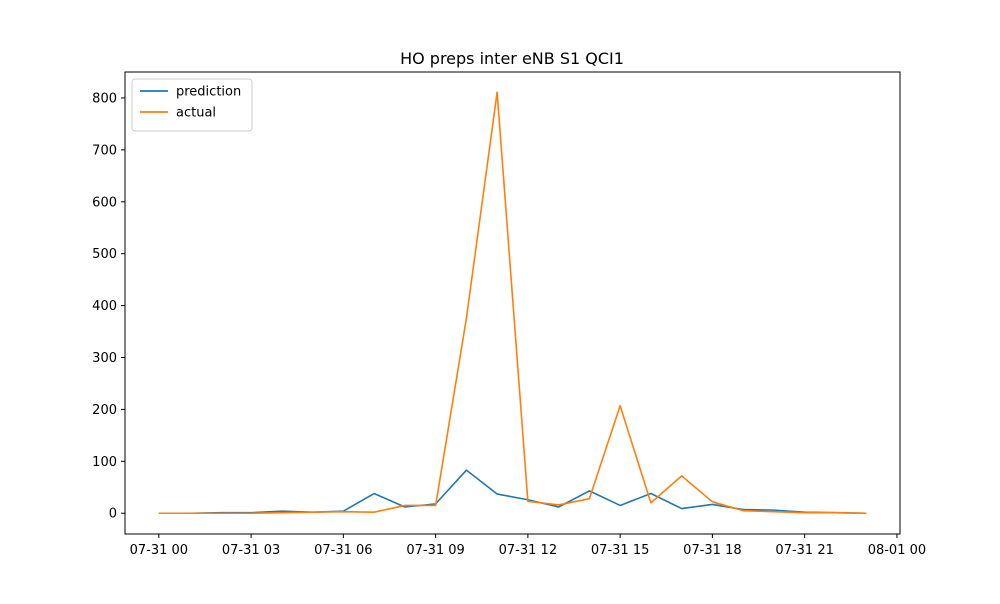 This screenshot has width=1000, height=604. I want to click on legend: prediction actual, so click(192, 105).